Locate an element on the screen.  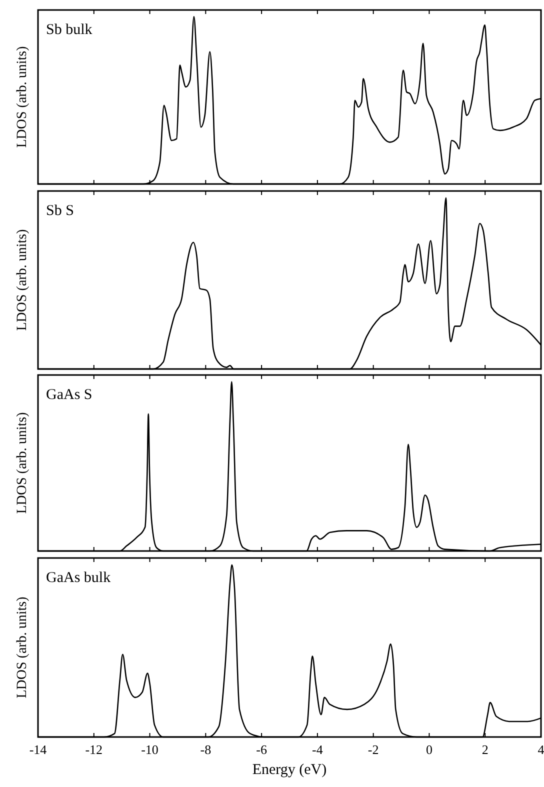
x-axis-title: Energy (eV) is located at coordinates (289, 770).